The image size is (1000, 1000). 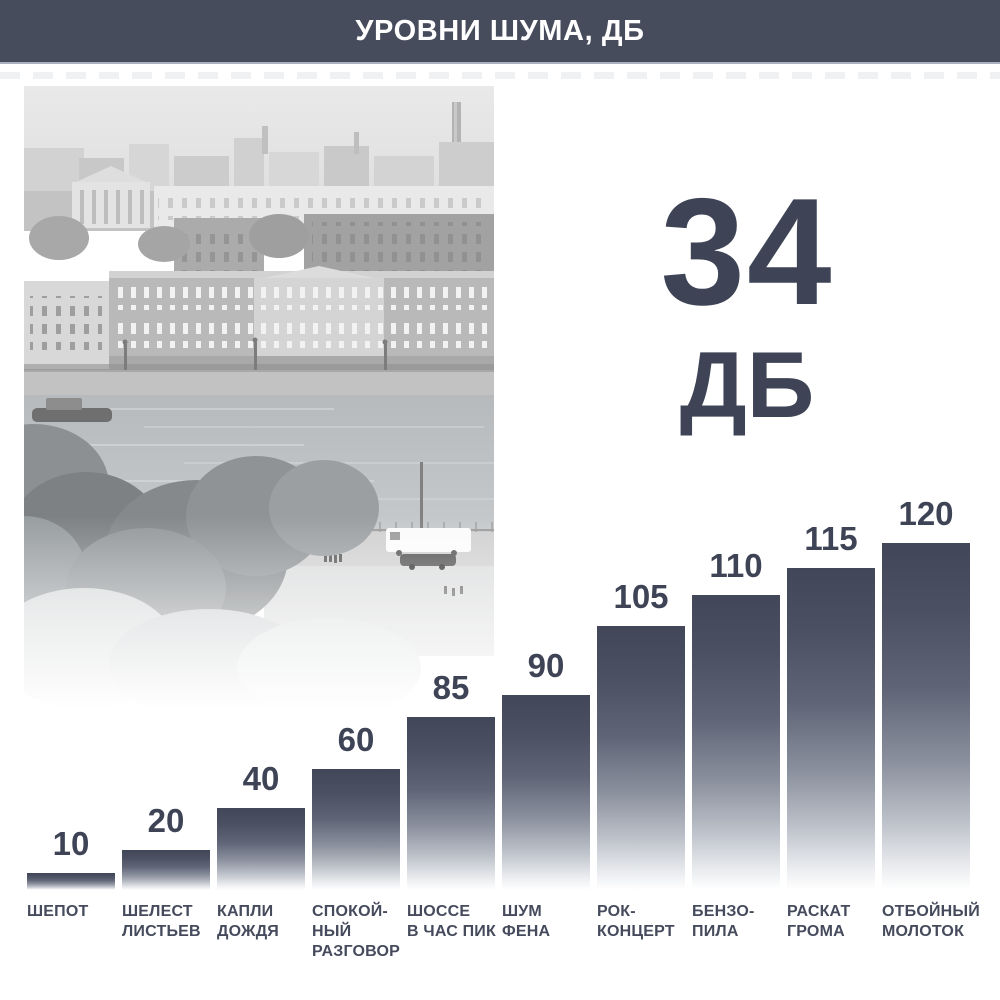 I want to click on bar-column: 120, so click(x=926, y=692).